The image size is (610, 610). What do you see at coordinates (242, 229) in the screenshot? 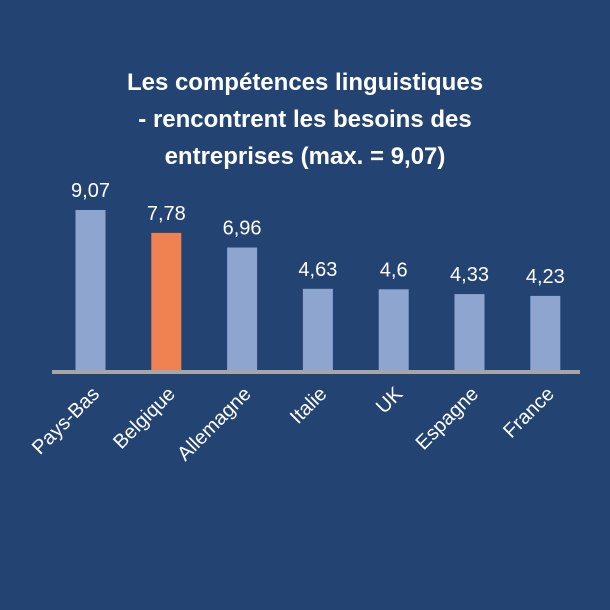
I see `value-label-allemagne: 6,96` at bounding box center [242, 229].